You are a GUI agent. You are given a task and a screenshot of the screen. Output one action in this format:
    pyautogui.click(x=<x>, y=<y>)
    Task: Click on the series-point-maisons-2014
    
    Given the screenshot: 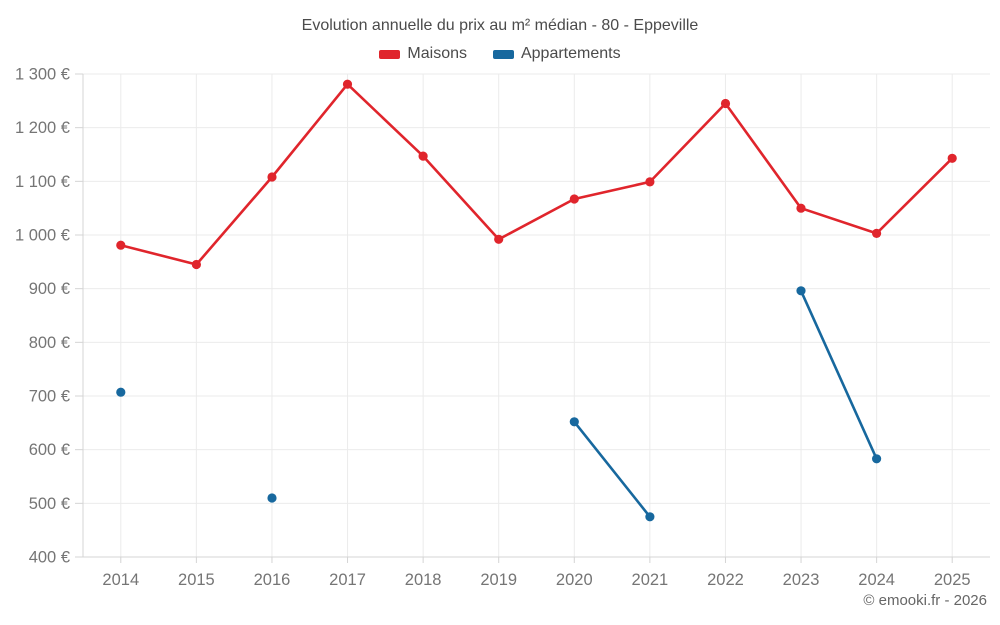 What is the action you would take?
    pyautogui.click(x=121, y=245)
    